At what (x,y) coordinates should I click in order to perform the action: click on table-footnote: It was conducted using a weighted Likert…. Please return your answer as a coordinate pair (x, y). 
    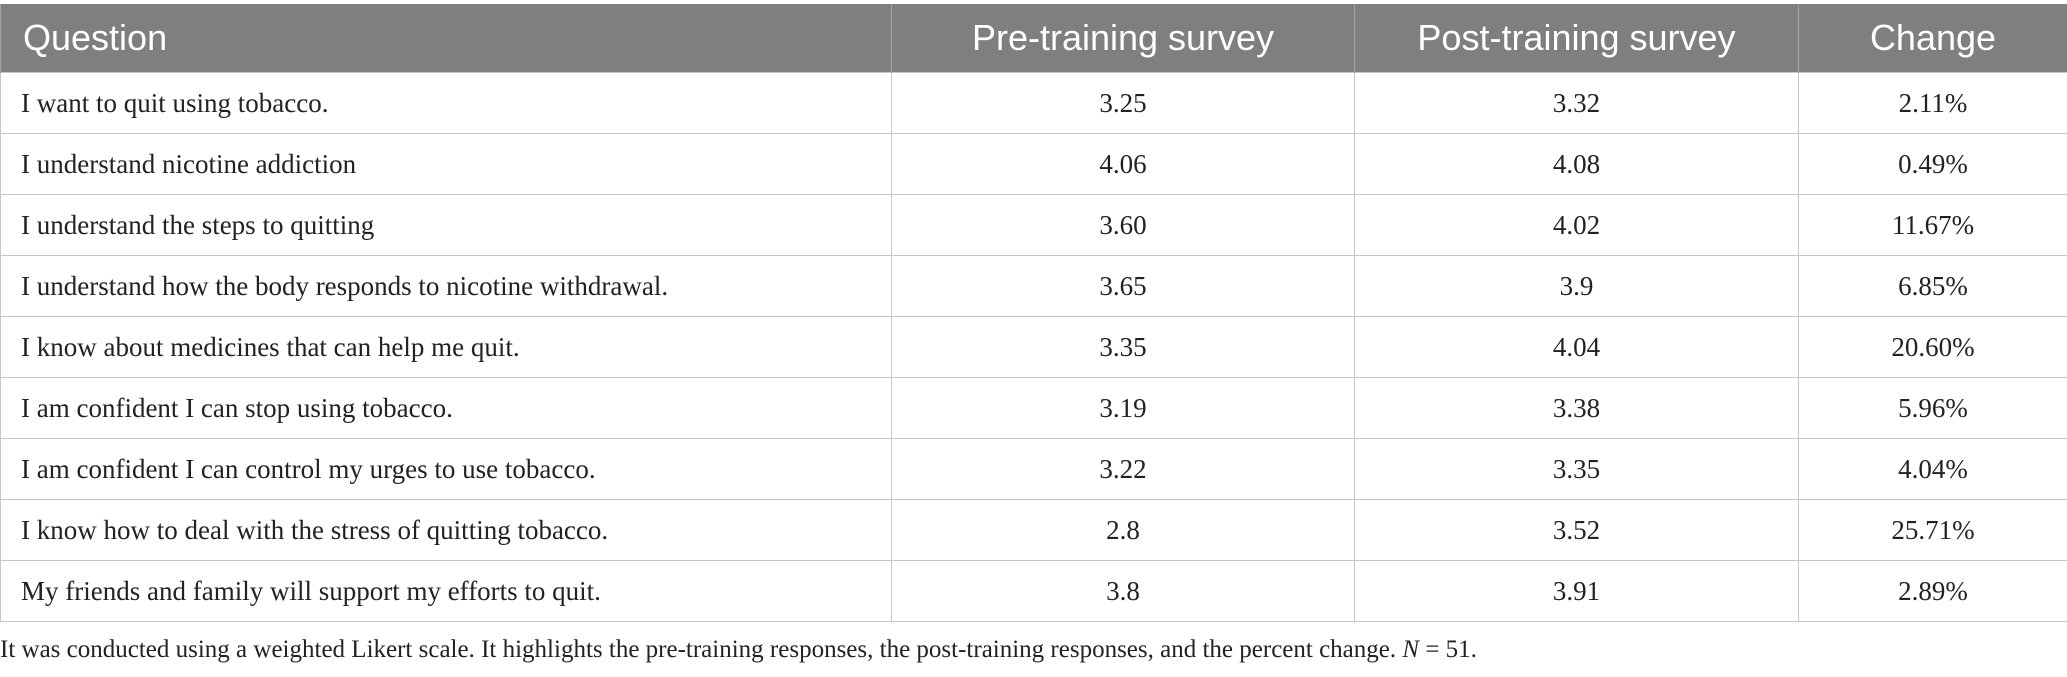
    Looking at the image, I should click on (738, 650).